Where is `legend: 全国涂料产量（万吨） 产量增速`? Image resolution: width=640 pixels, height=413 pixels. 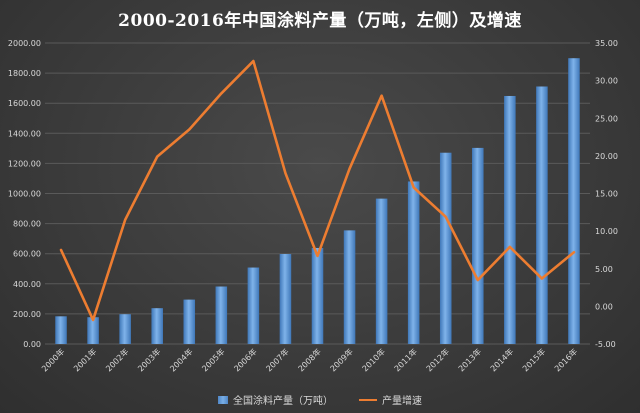 legend: 全国涂料产量（万吨） 产量增速 is located at coordinates (320, 399).